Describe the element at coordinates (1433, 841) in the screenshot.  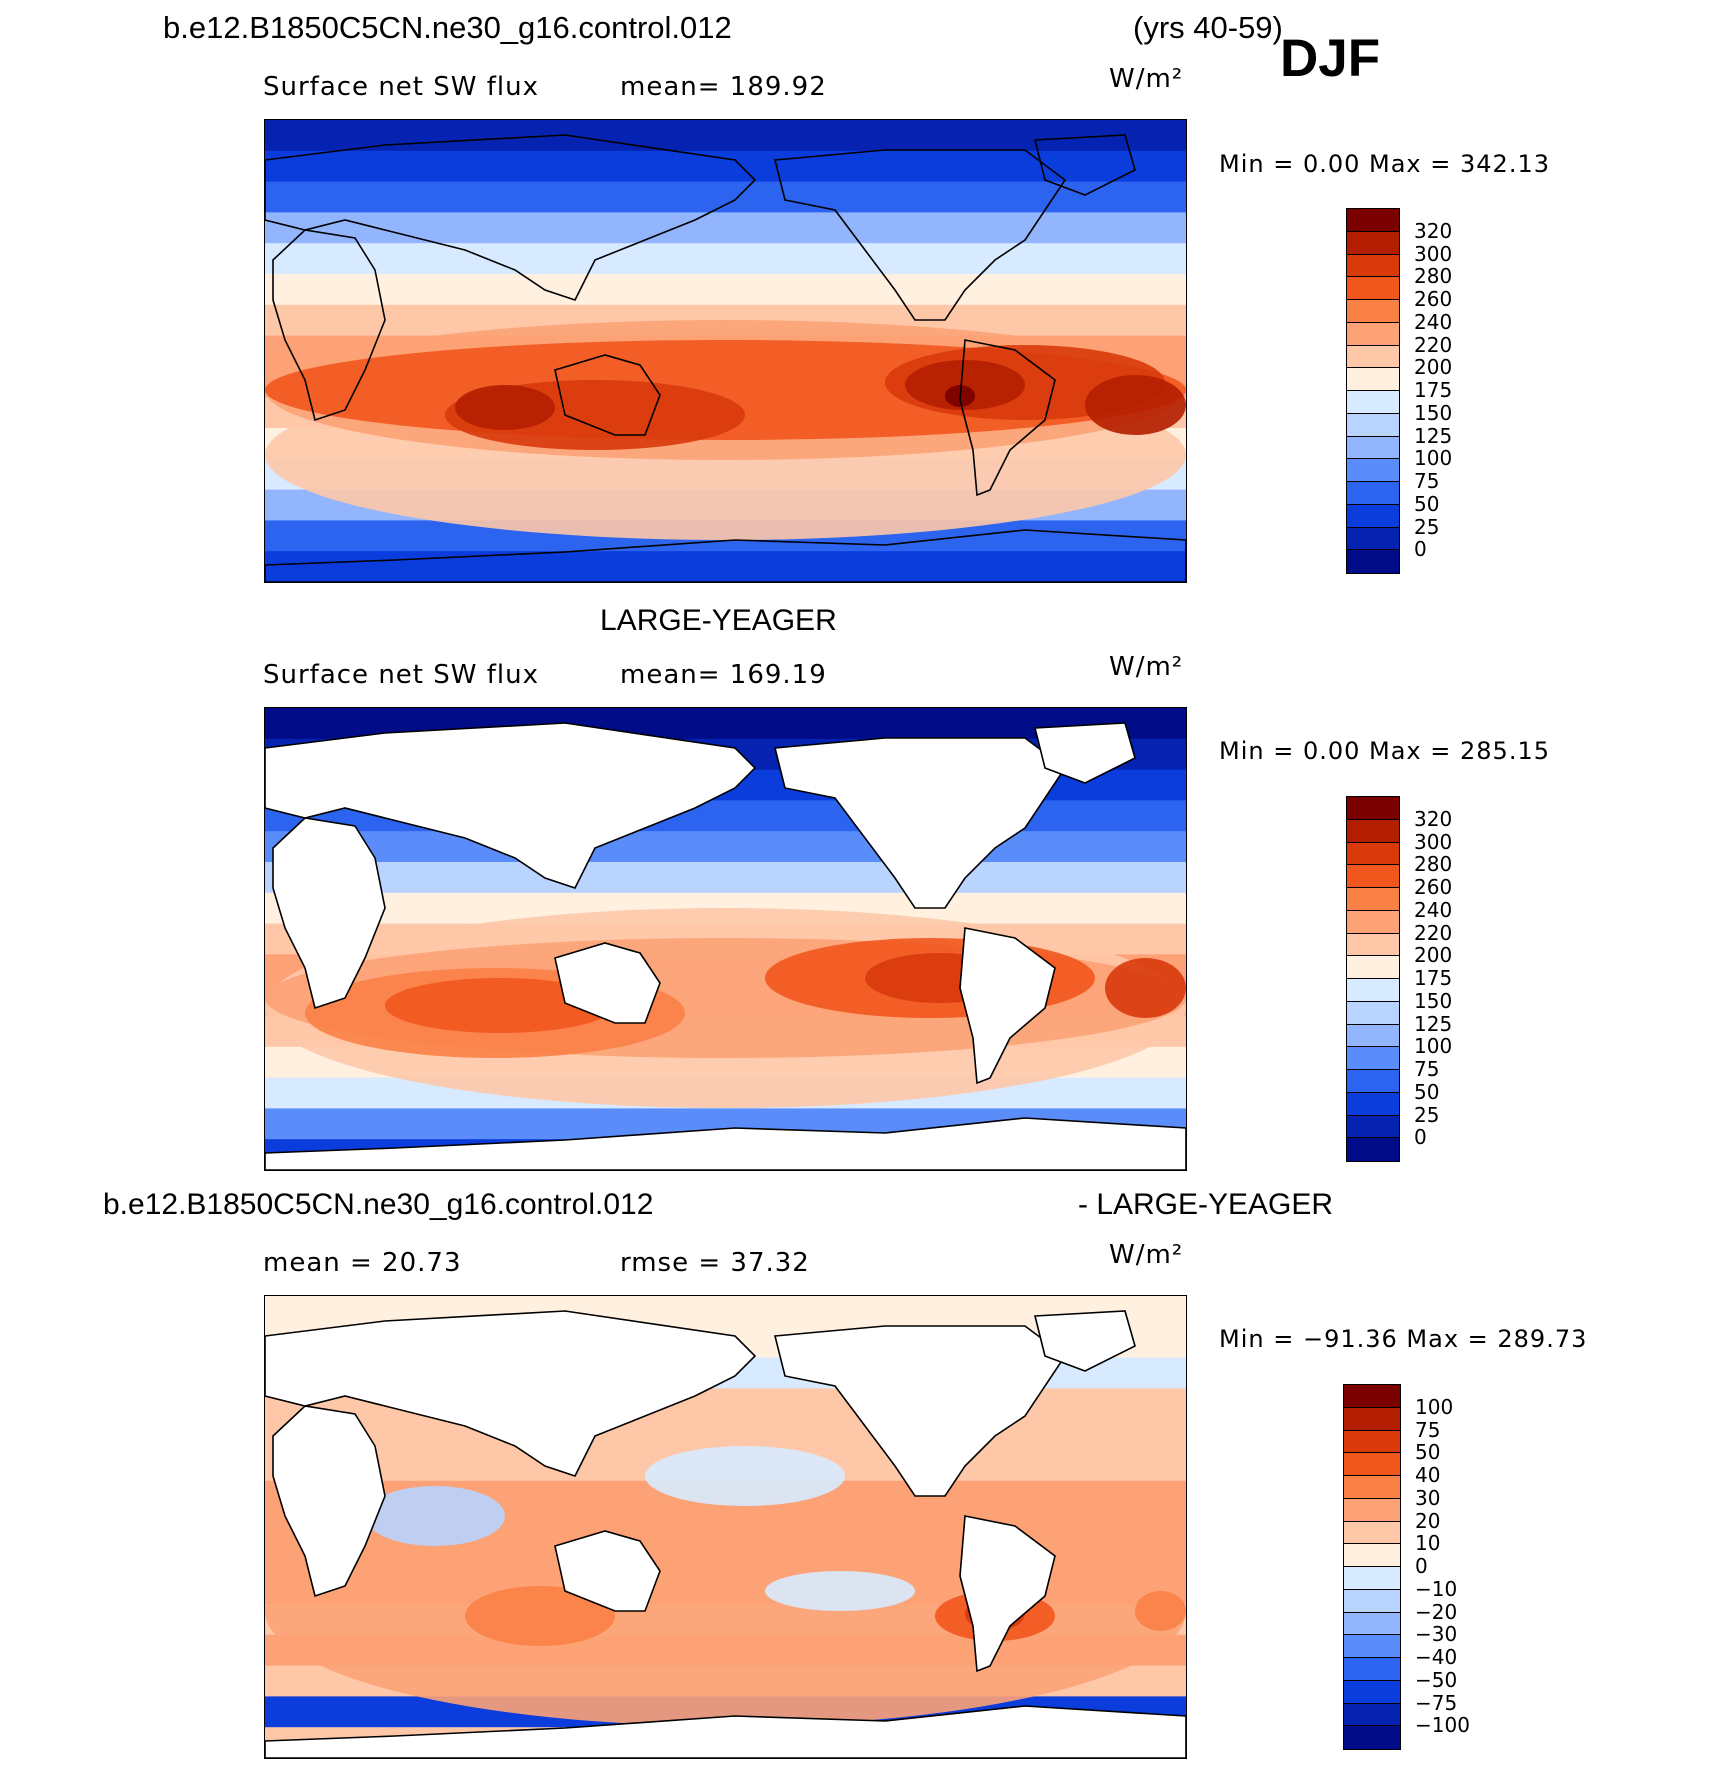
I see `colorbar-tick-label: 300` at that location.